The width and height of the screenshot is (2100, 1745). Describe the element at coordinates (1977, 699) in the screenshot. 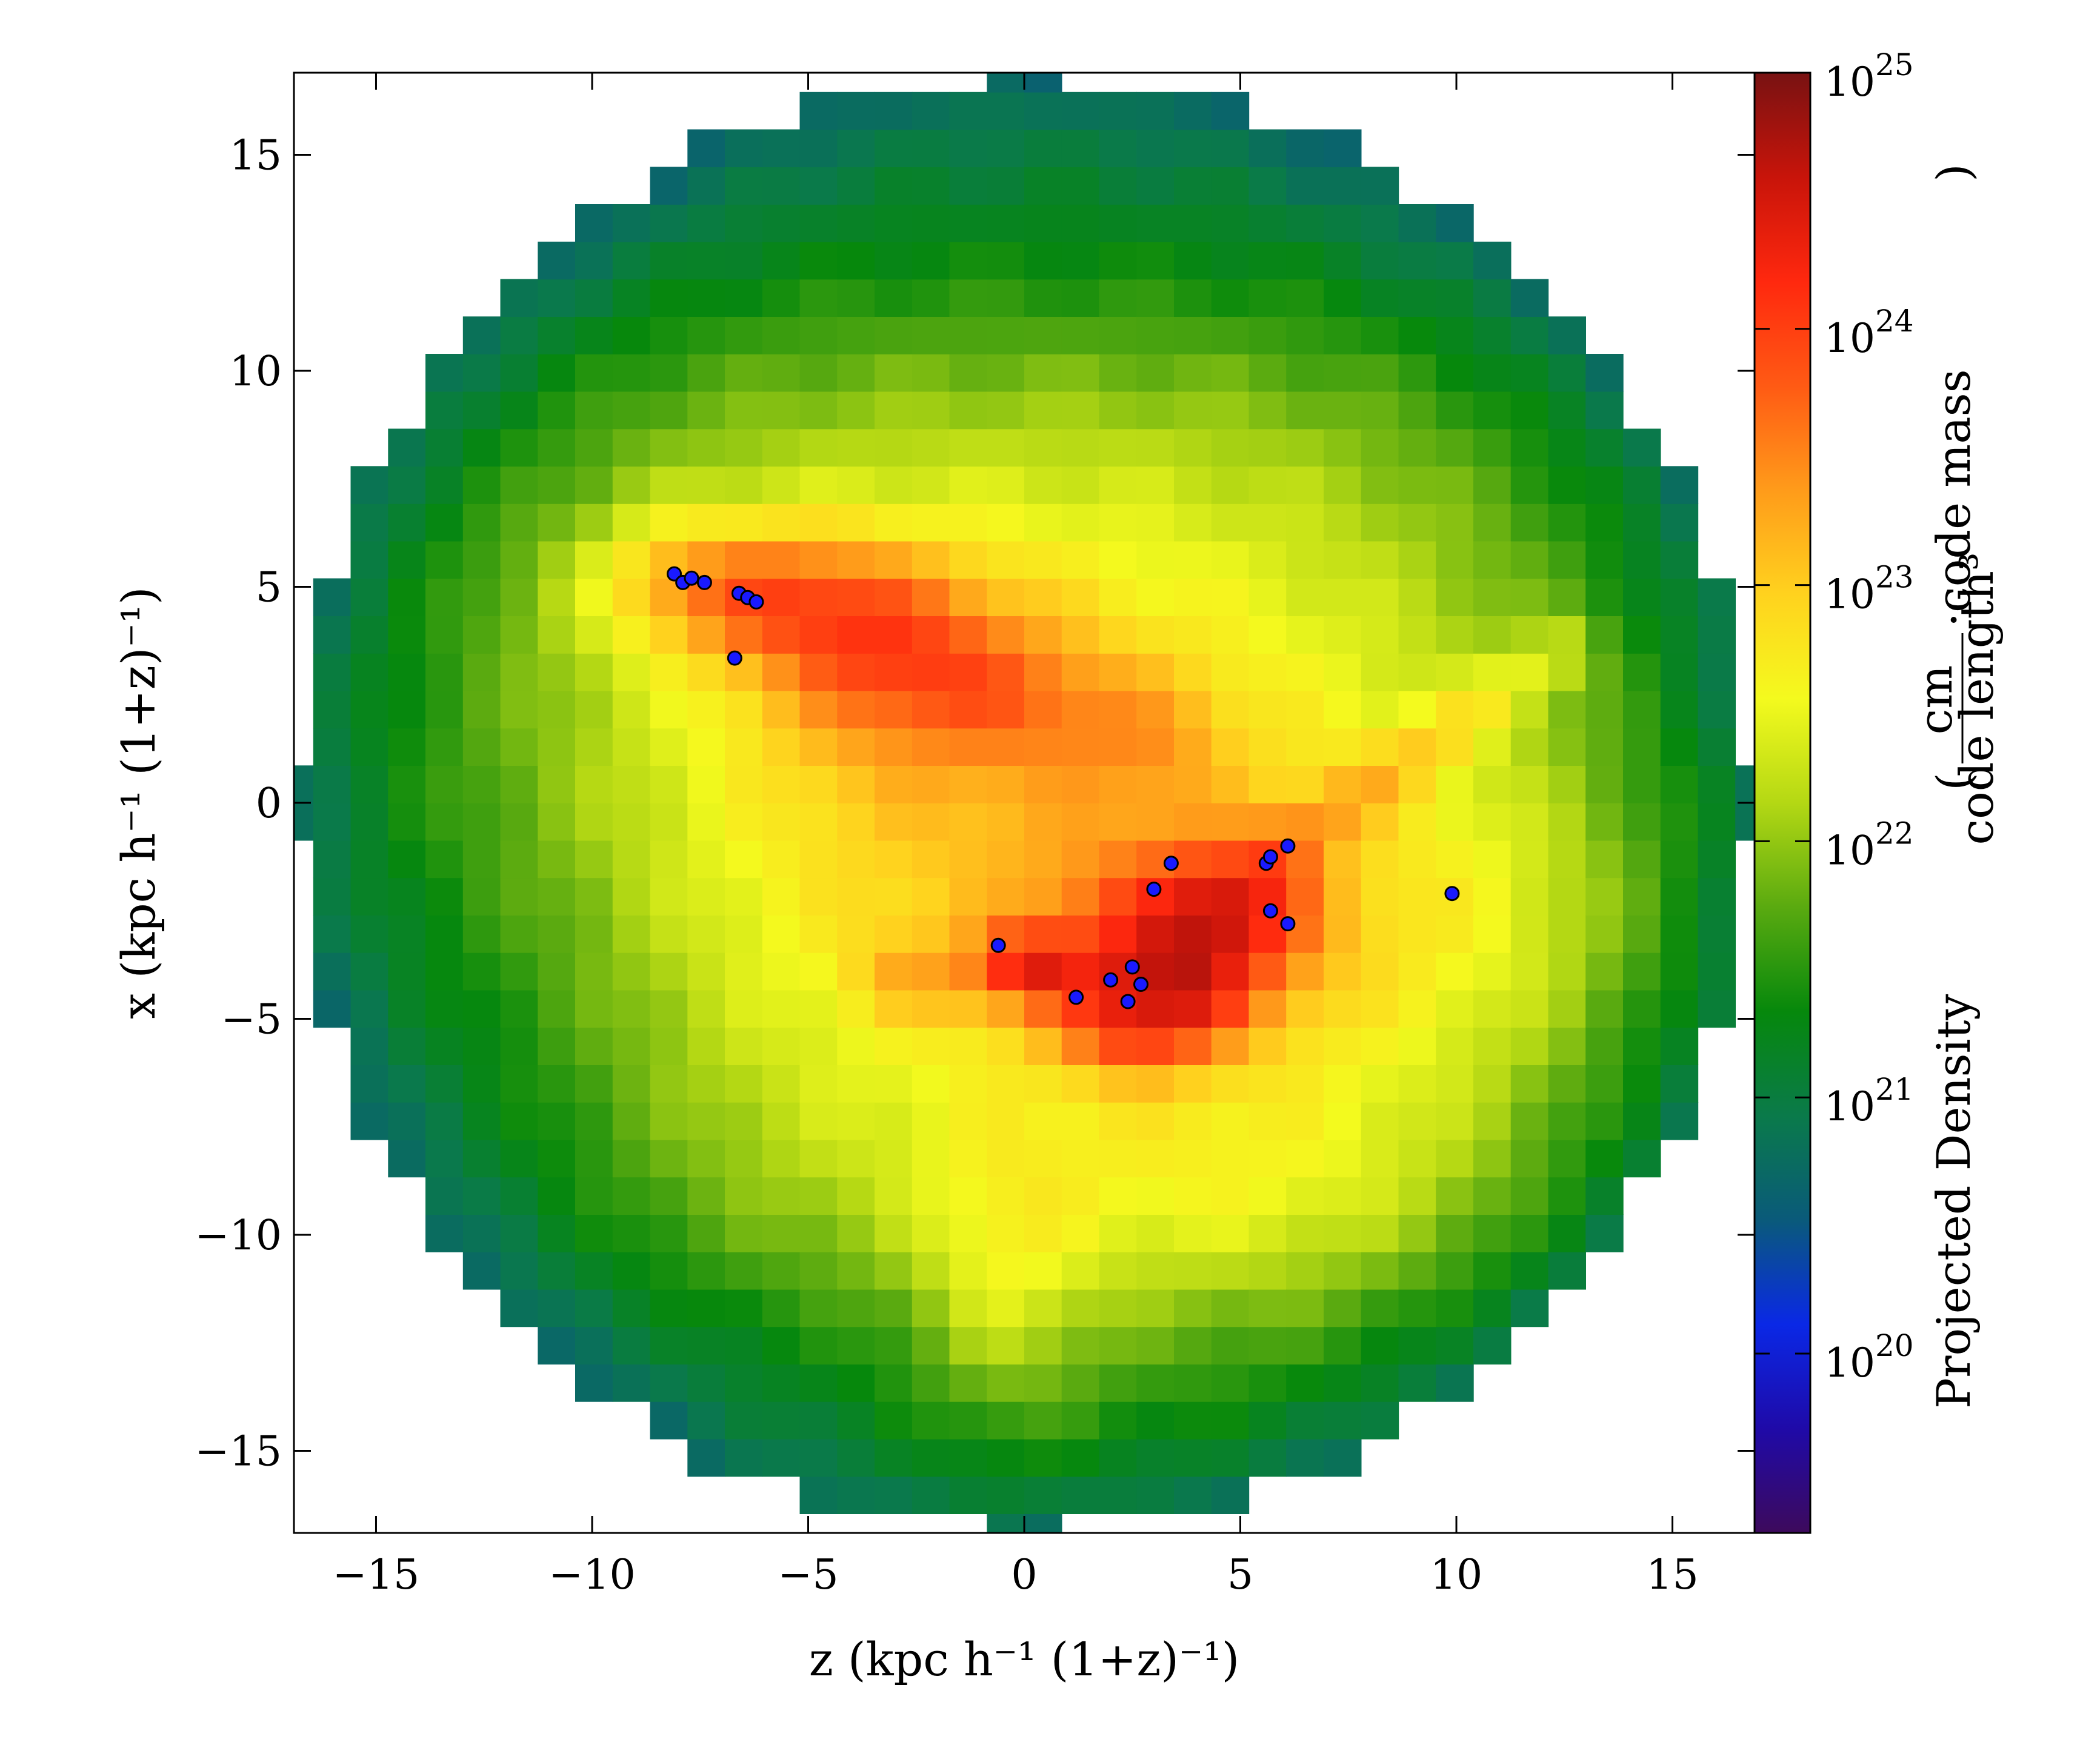

I see `colorbar-unit-denominator: code length³` at that location.